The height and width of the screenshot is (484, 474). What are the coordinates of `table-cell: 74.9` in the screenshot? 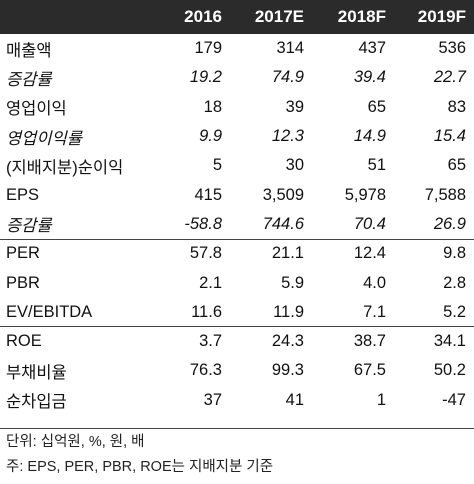 It's located at (287, 77).